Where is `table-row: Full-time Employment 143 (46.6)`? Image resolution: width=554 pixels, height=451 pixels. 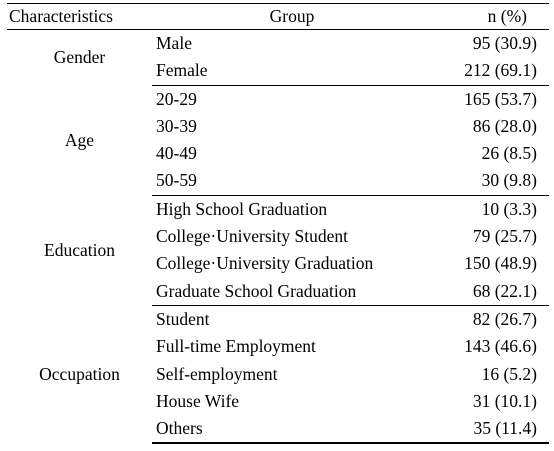
table-row: Full-time Employment 143 (46.6) is located at coordinates (278, 346).